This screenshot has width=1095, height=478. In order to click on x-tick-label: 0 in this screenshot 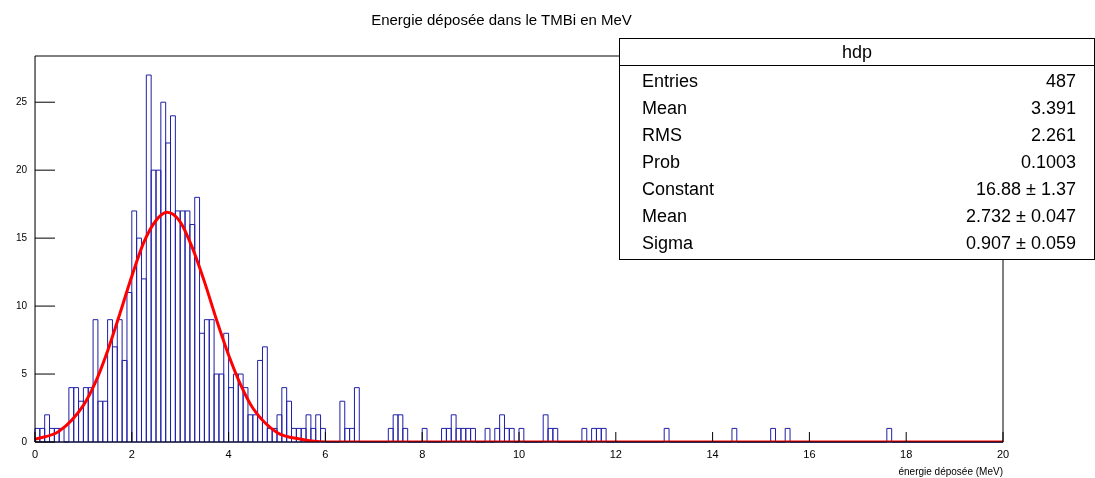, I will do `click(35, 453)`.